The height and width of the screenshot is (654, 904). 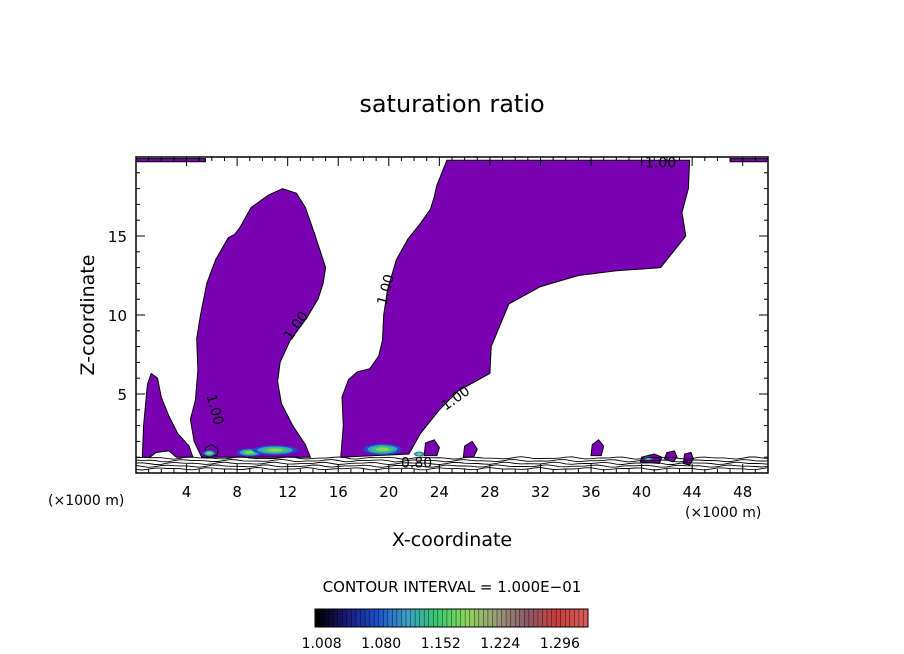 I want to click on region-left-small-plume, so click(x=167, y=415).